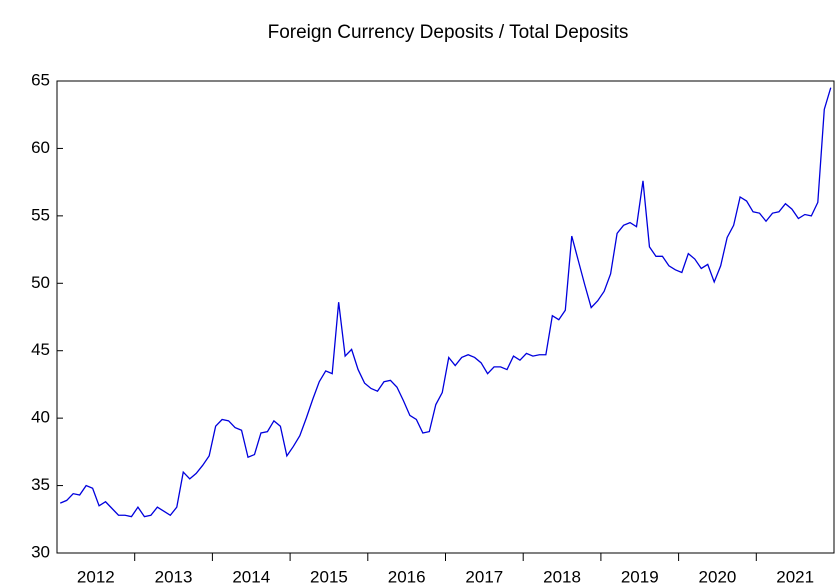 This screenshot has width=835, height=587. What do you see at coordinates (329, 576) in the screenshot?
I see `x-tick-label: 2015` at bounding box center [329, 576].